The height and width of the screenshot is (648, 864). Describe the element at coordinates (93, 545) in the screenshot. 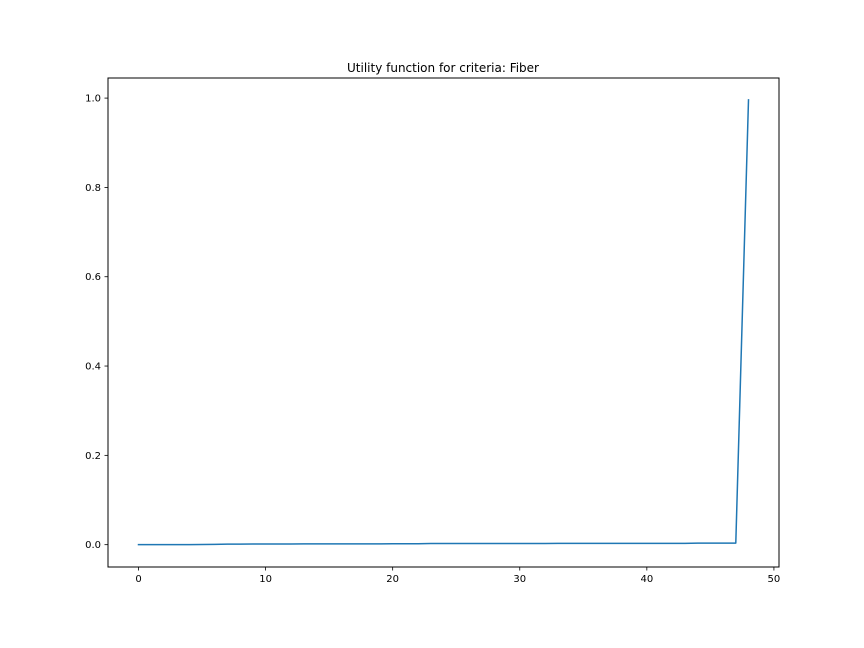

I see `y-tick-label: 0.0` at that location.